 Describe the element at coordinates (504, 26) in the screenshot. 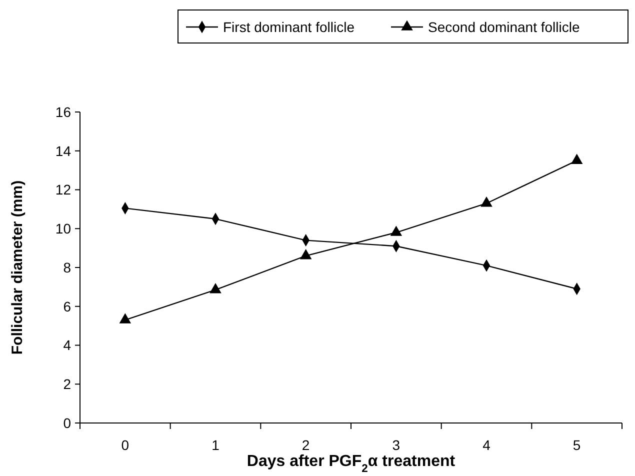

I see `legend-label: Second dominant follicle` at that location.